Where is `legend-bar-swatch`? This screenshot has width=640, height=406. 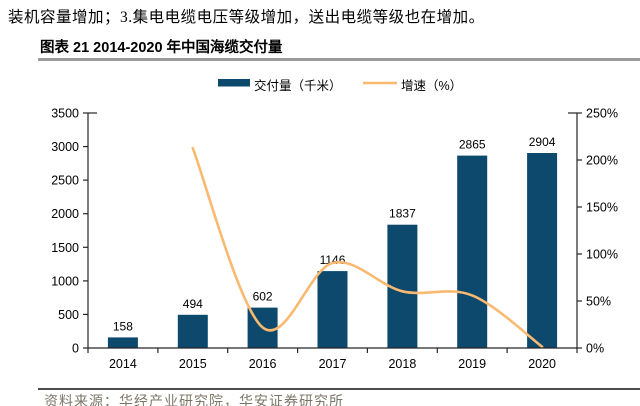
legend-bar-swatch is located at coordinates (234, 83).